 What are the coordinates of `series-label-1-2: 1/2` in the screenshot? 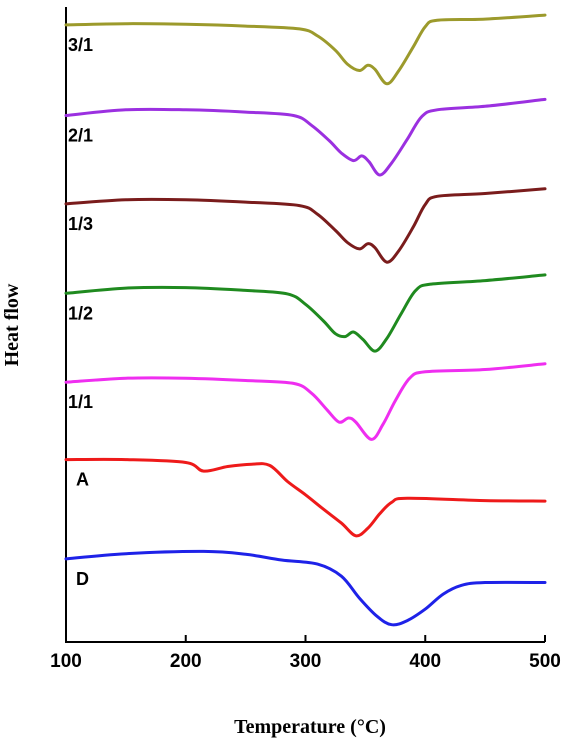 It's located at (80, 313).